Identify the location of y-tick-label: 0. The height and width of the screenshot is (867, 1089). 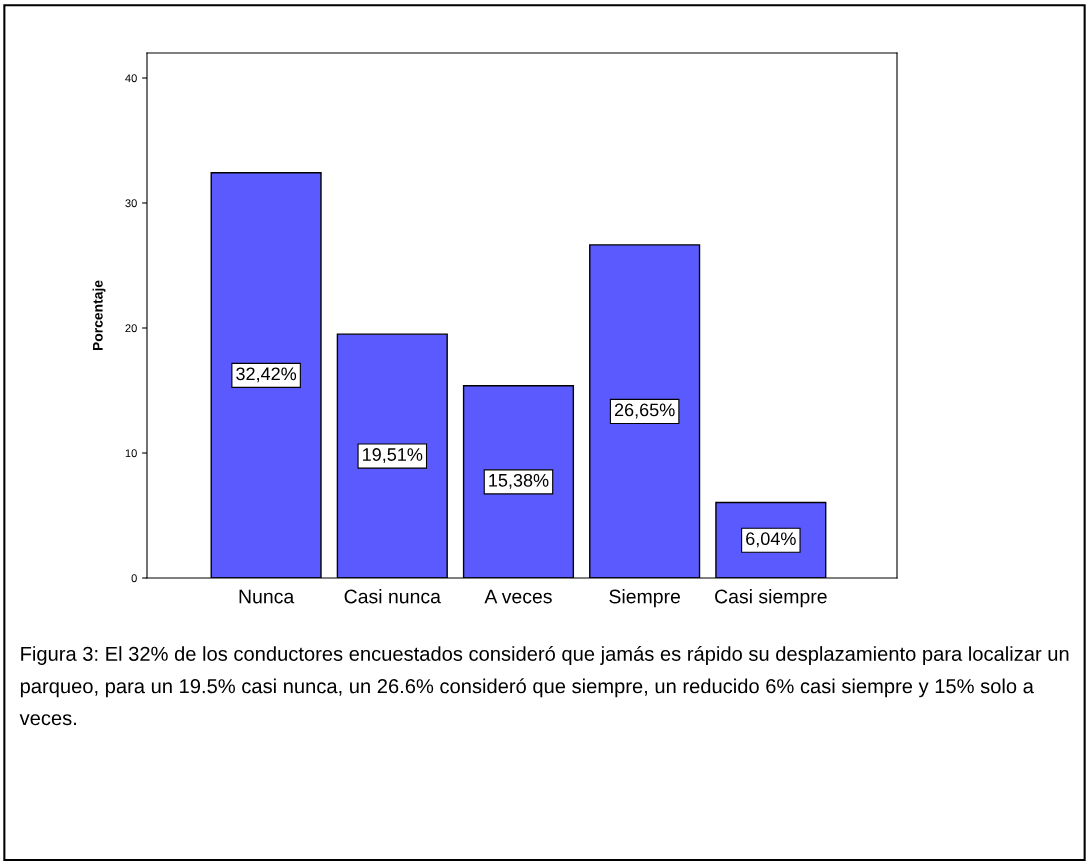
(134, 578).